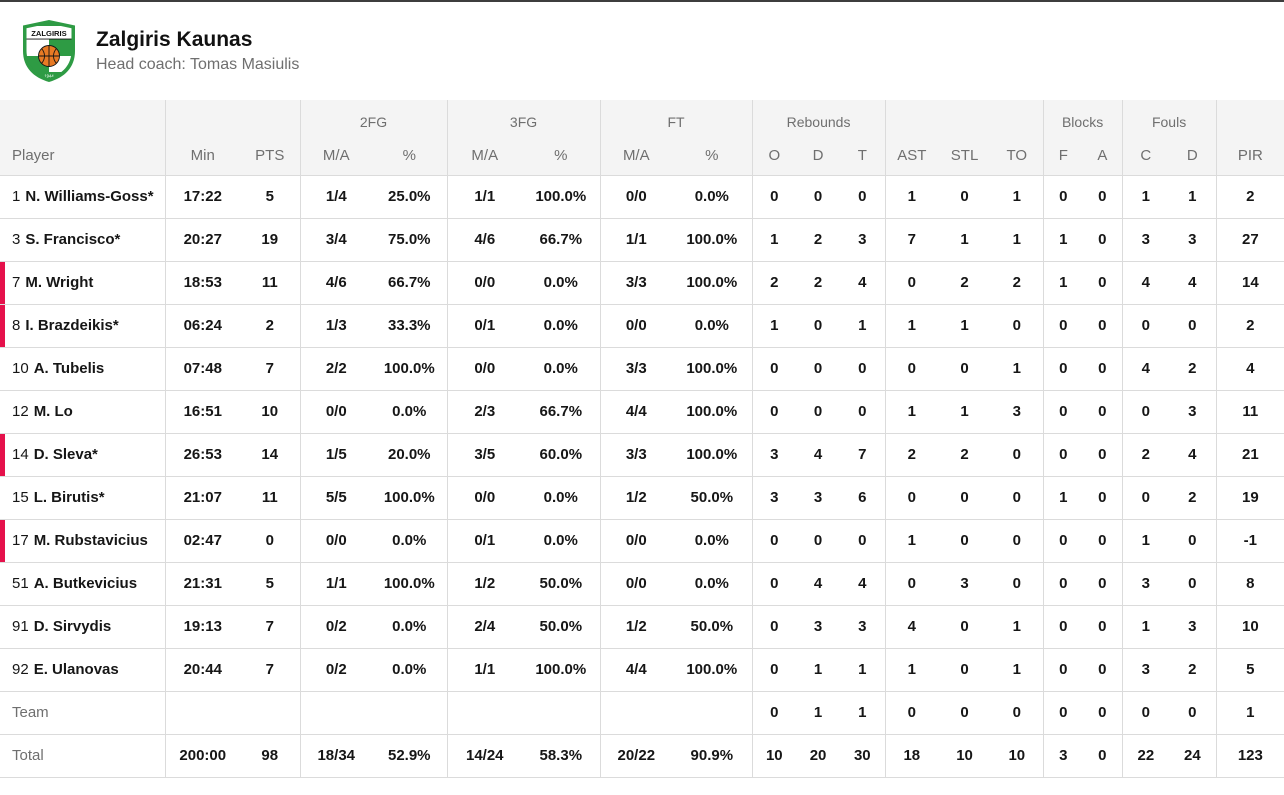 The image size is (1284, 795). What do you see at coordinates (818, 156) in the screenshot?
I see `col-header-reb-d: D` at bounding box center [818, 156].